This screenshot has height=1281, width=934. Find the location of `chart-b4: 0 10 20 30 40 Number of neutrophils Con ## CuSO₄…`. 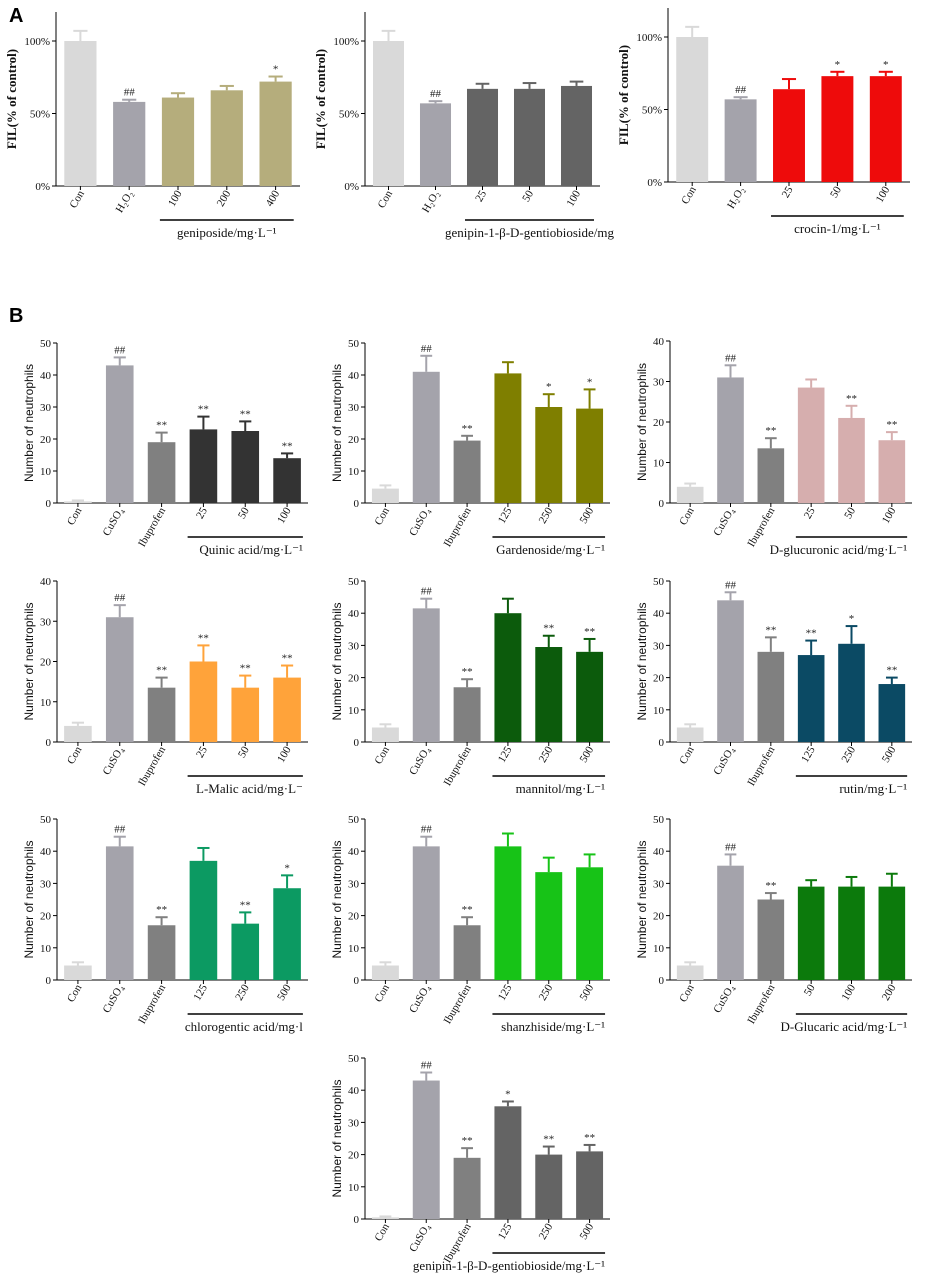

chart-b4: 0 10 20 30 40 Number of neutrophils Con ## CuSO₄… is located at coordinates (165, 686).